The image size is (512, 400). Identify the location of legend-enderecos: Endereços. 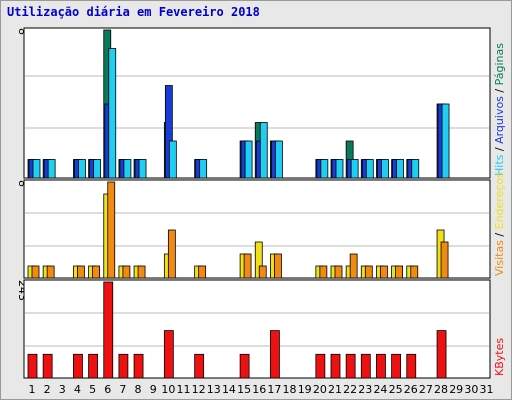
(499, 200).